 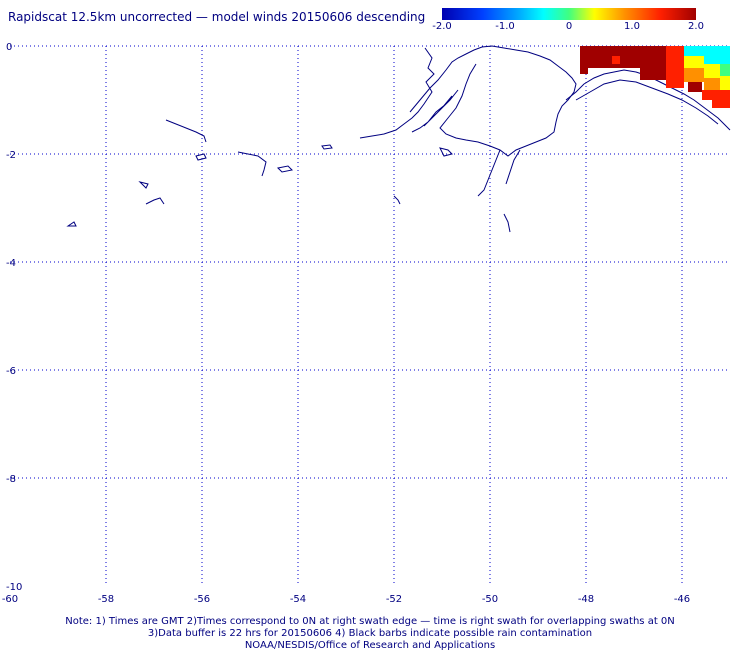 What do you see at coordinates (490, 599) in the screenshot?
I see `x-tick-label: -50` at bounding box center [490, 599].